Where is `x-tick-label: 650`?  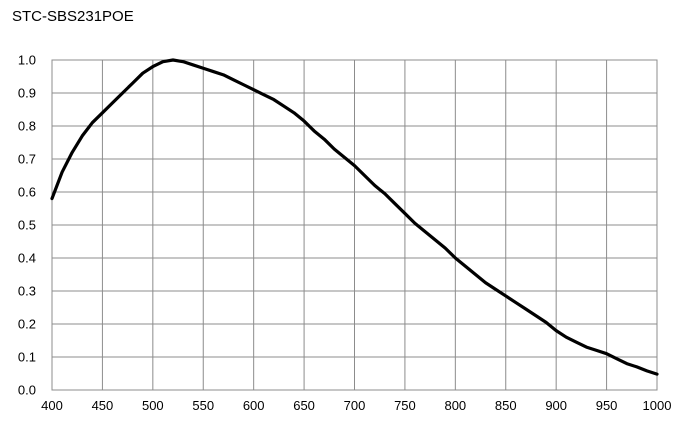 x-tick-label: 650 is located at coordinates (304, 405).